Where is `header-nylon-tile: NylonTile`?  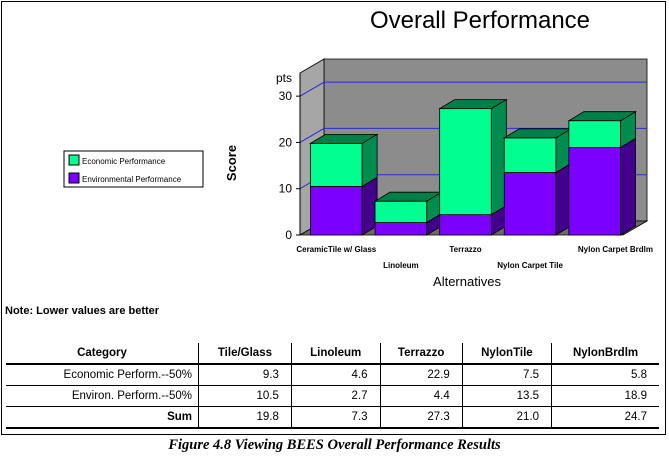
header-nylon-tile: NylonTile is located at coordinates (506, 354).